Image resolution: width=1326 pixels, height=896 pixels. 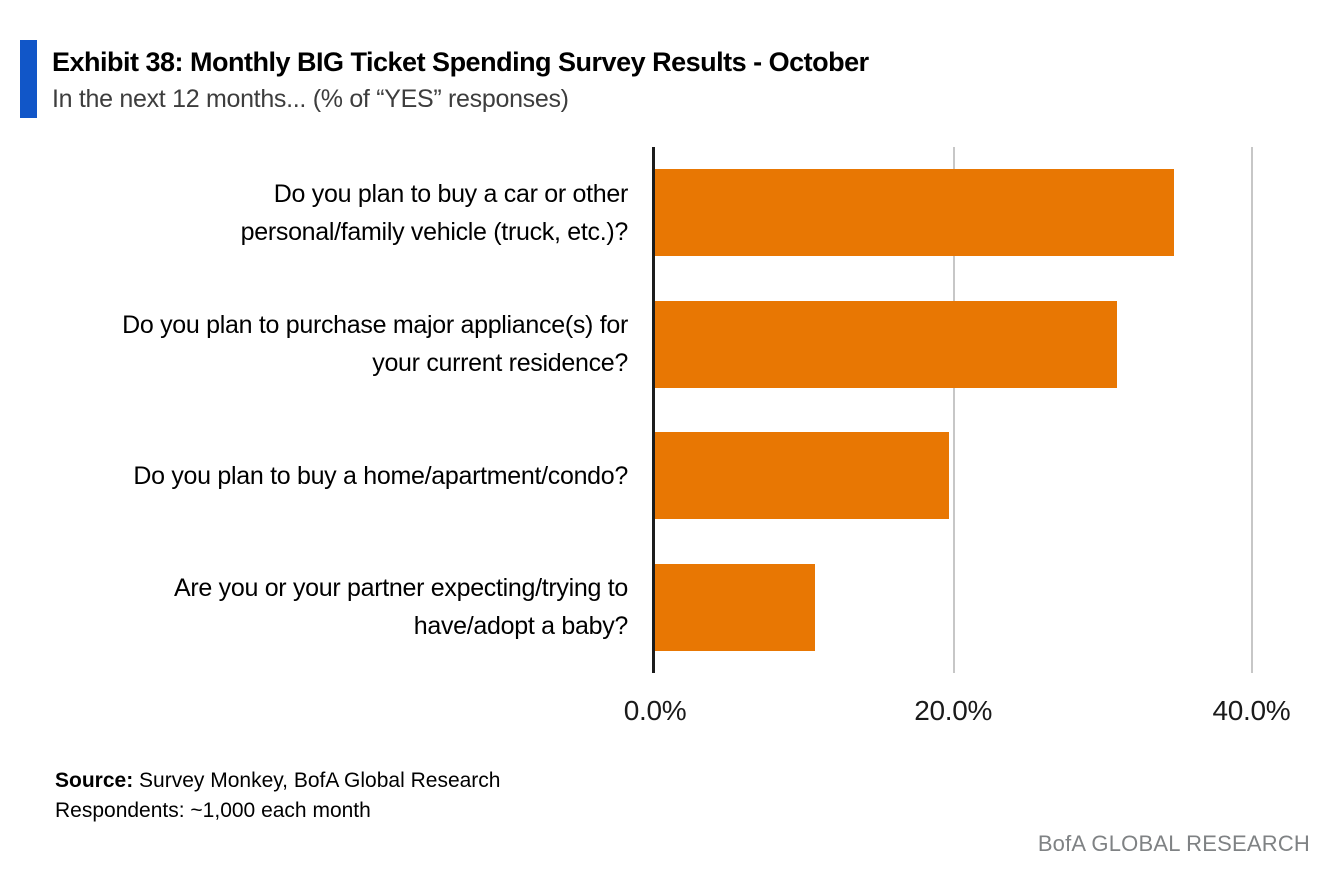 I want to click on source-label: Source:, so click(x=94, y=780).